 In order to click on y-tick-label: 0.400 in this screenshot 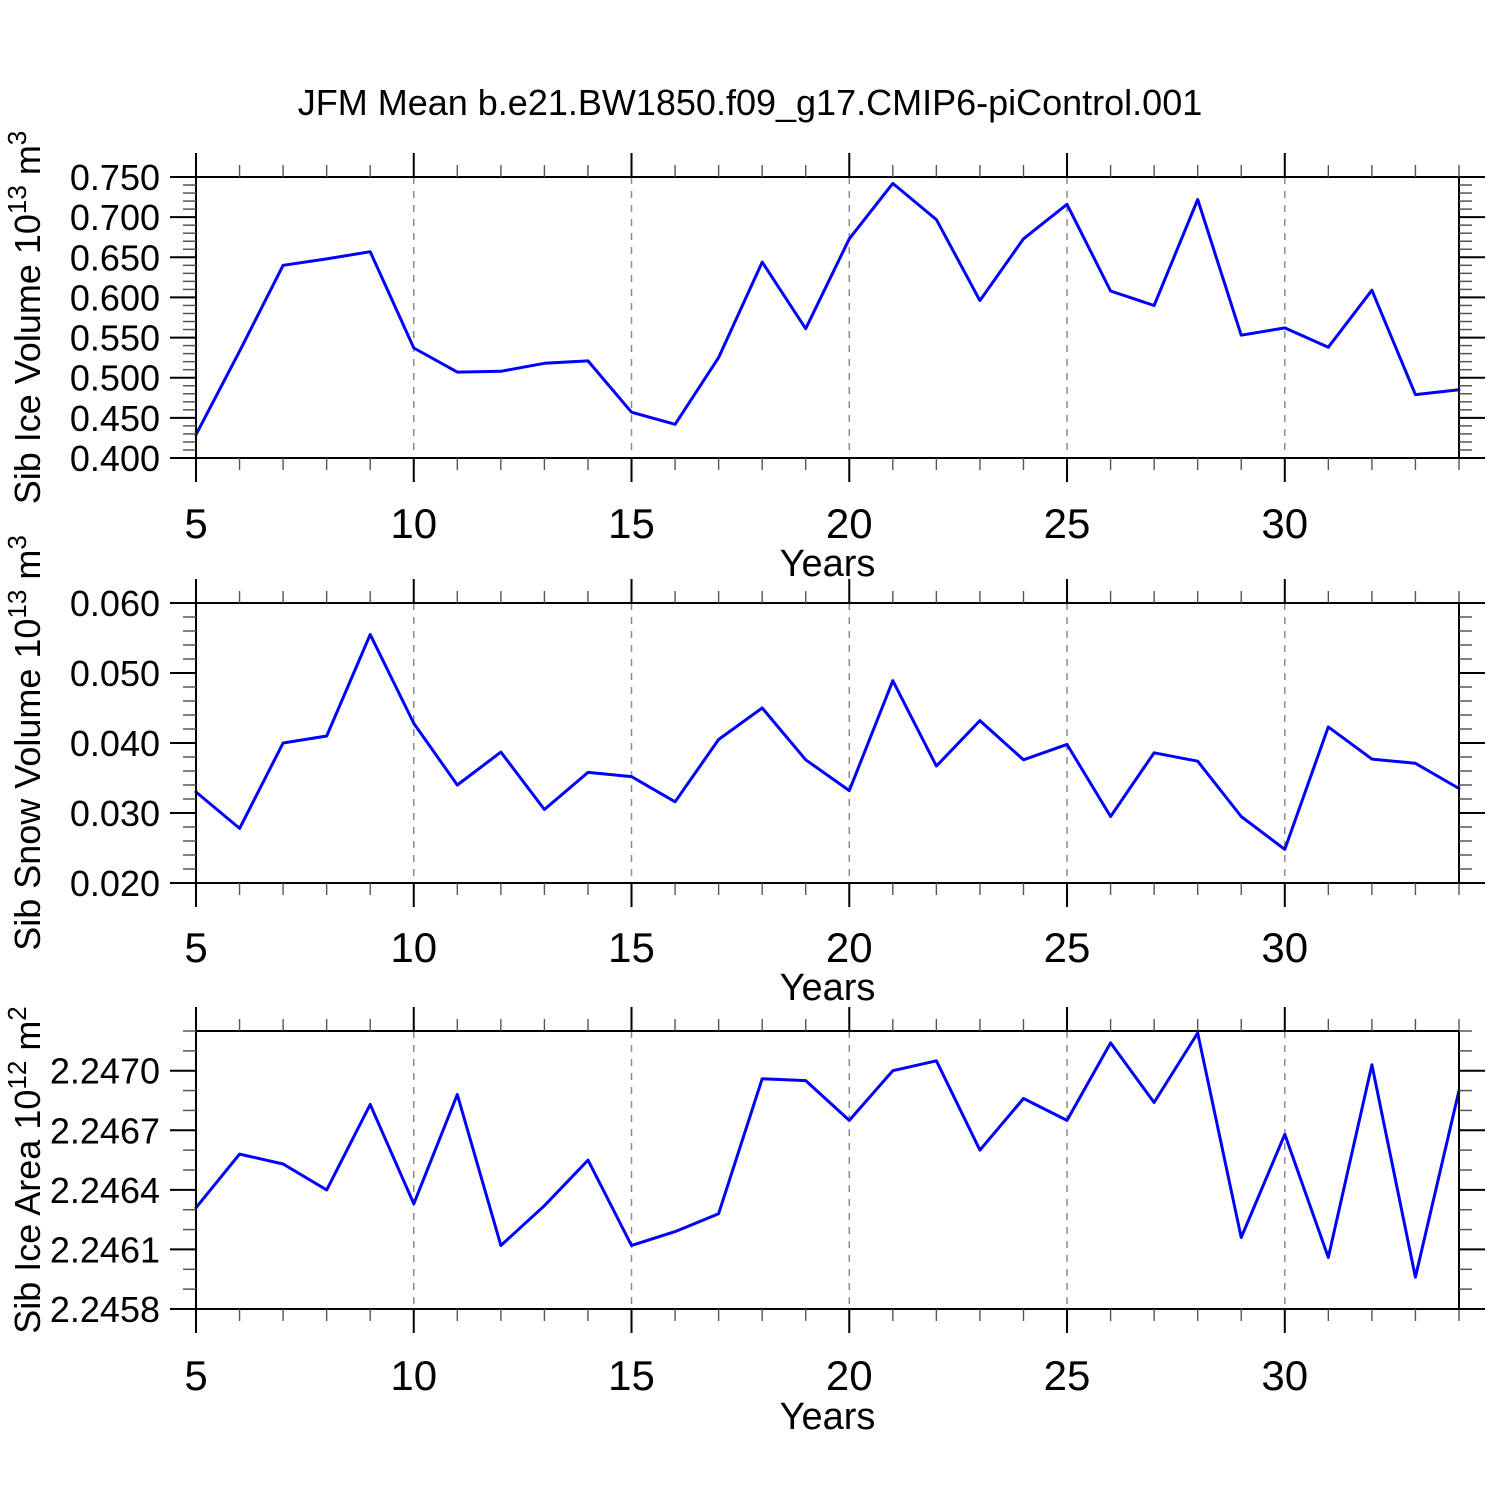, I will do `click(115, 458)`.